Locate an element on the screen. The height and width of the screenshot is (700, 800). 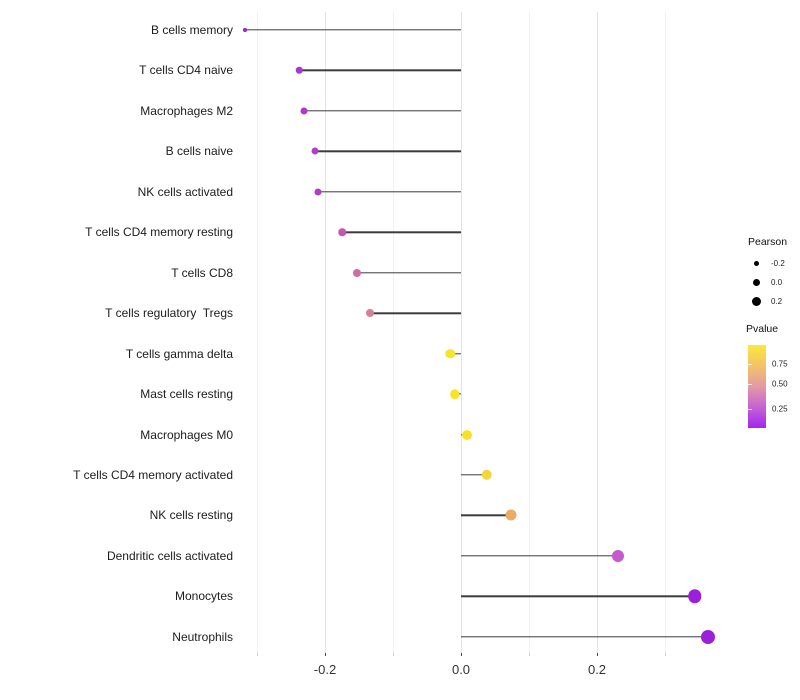
category-label: T cells regulatory Tregs is located at coordinates (169, 313).